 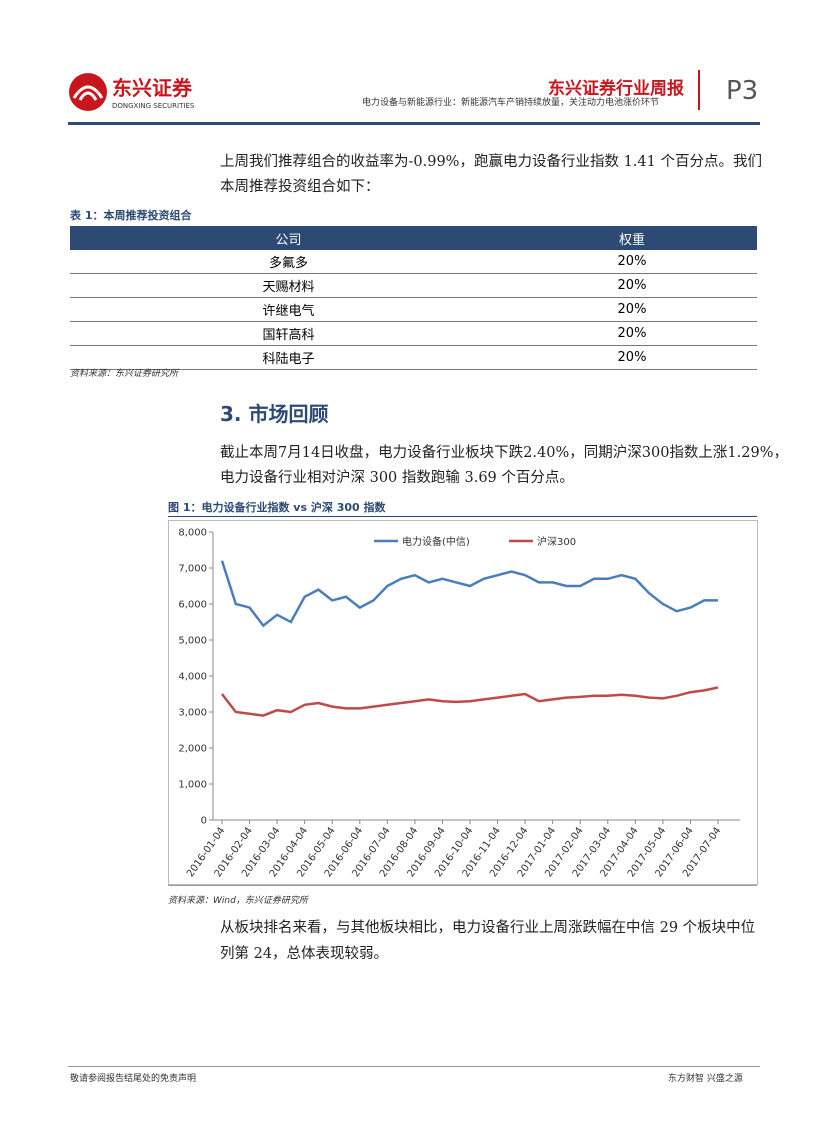 I want to click on table-row: 天赐材料 20%, so click(x=413, y=285).